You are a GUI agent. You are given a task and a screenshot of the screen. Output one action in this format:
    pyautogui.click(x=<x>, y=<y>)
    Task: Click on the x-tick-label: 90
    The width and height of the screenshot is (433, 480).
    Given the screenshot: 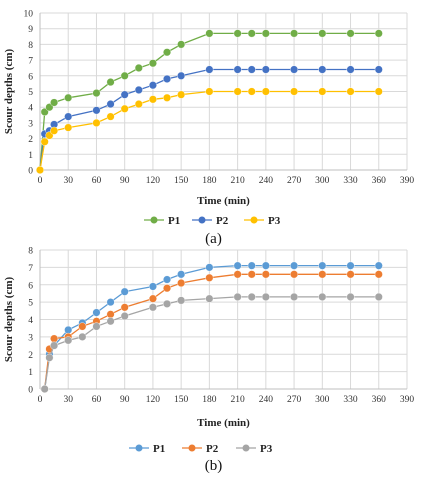 What is the action you would take?
    pyautogui.click(x=125, y=400)
    